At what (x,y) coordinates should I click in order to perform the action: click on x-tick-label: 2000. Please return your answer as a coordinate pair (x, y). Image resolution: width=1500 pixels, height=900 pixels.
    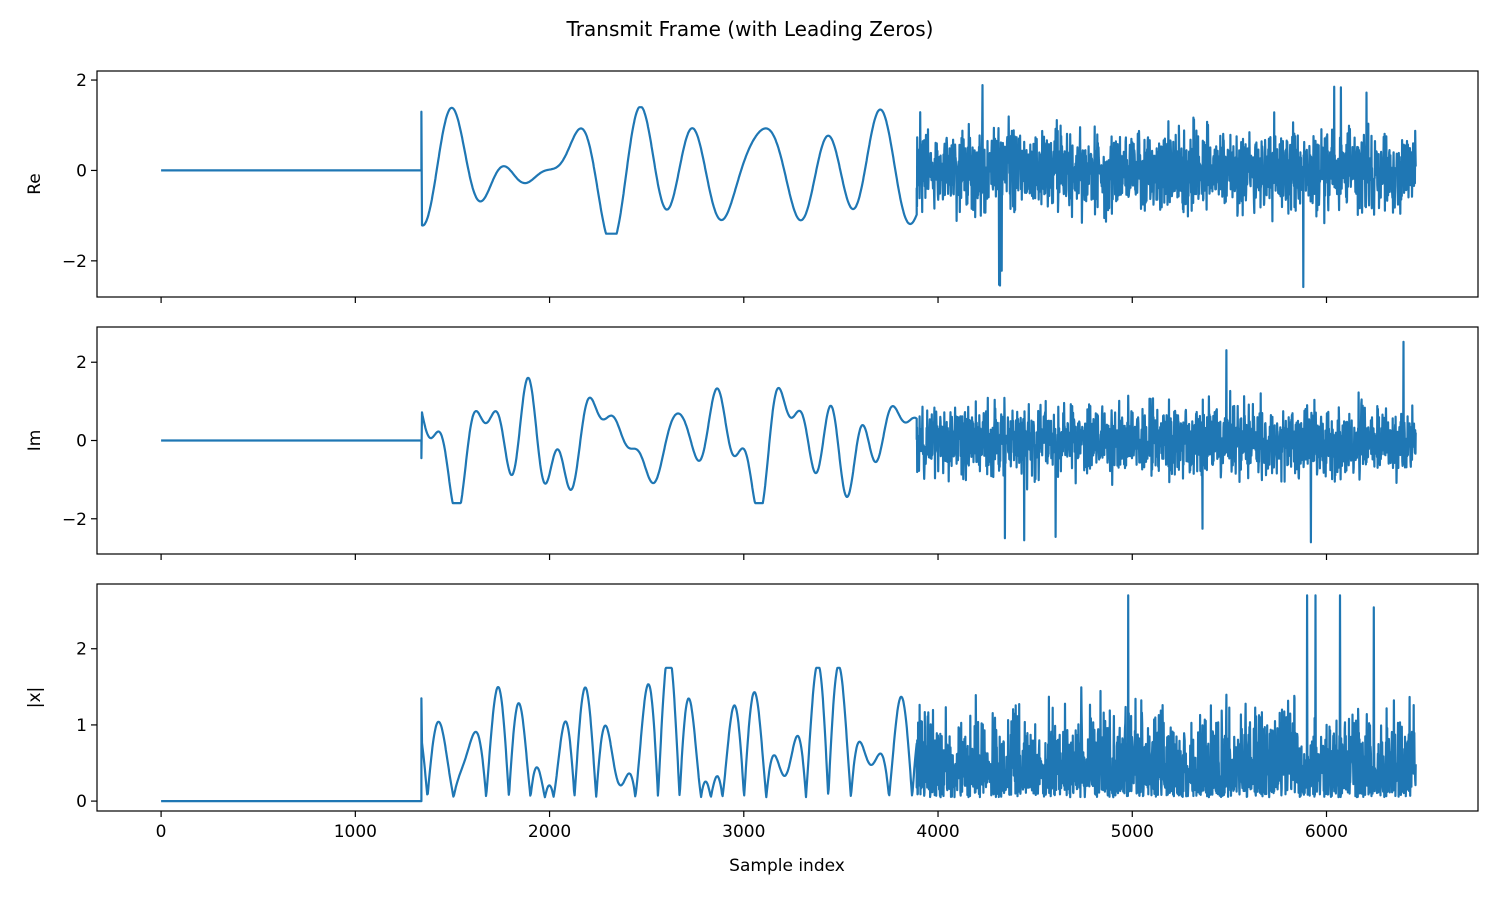
    Looking at the image, I should click on (549, 832).